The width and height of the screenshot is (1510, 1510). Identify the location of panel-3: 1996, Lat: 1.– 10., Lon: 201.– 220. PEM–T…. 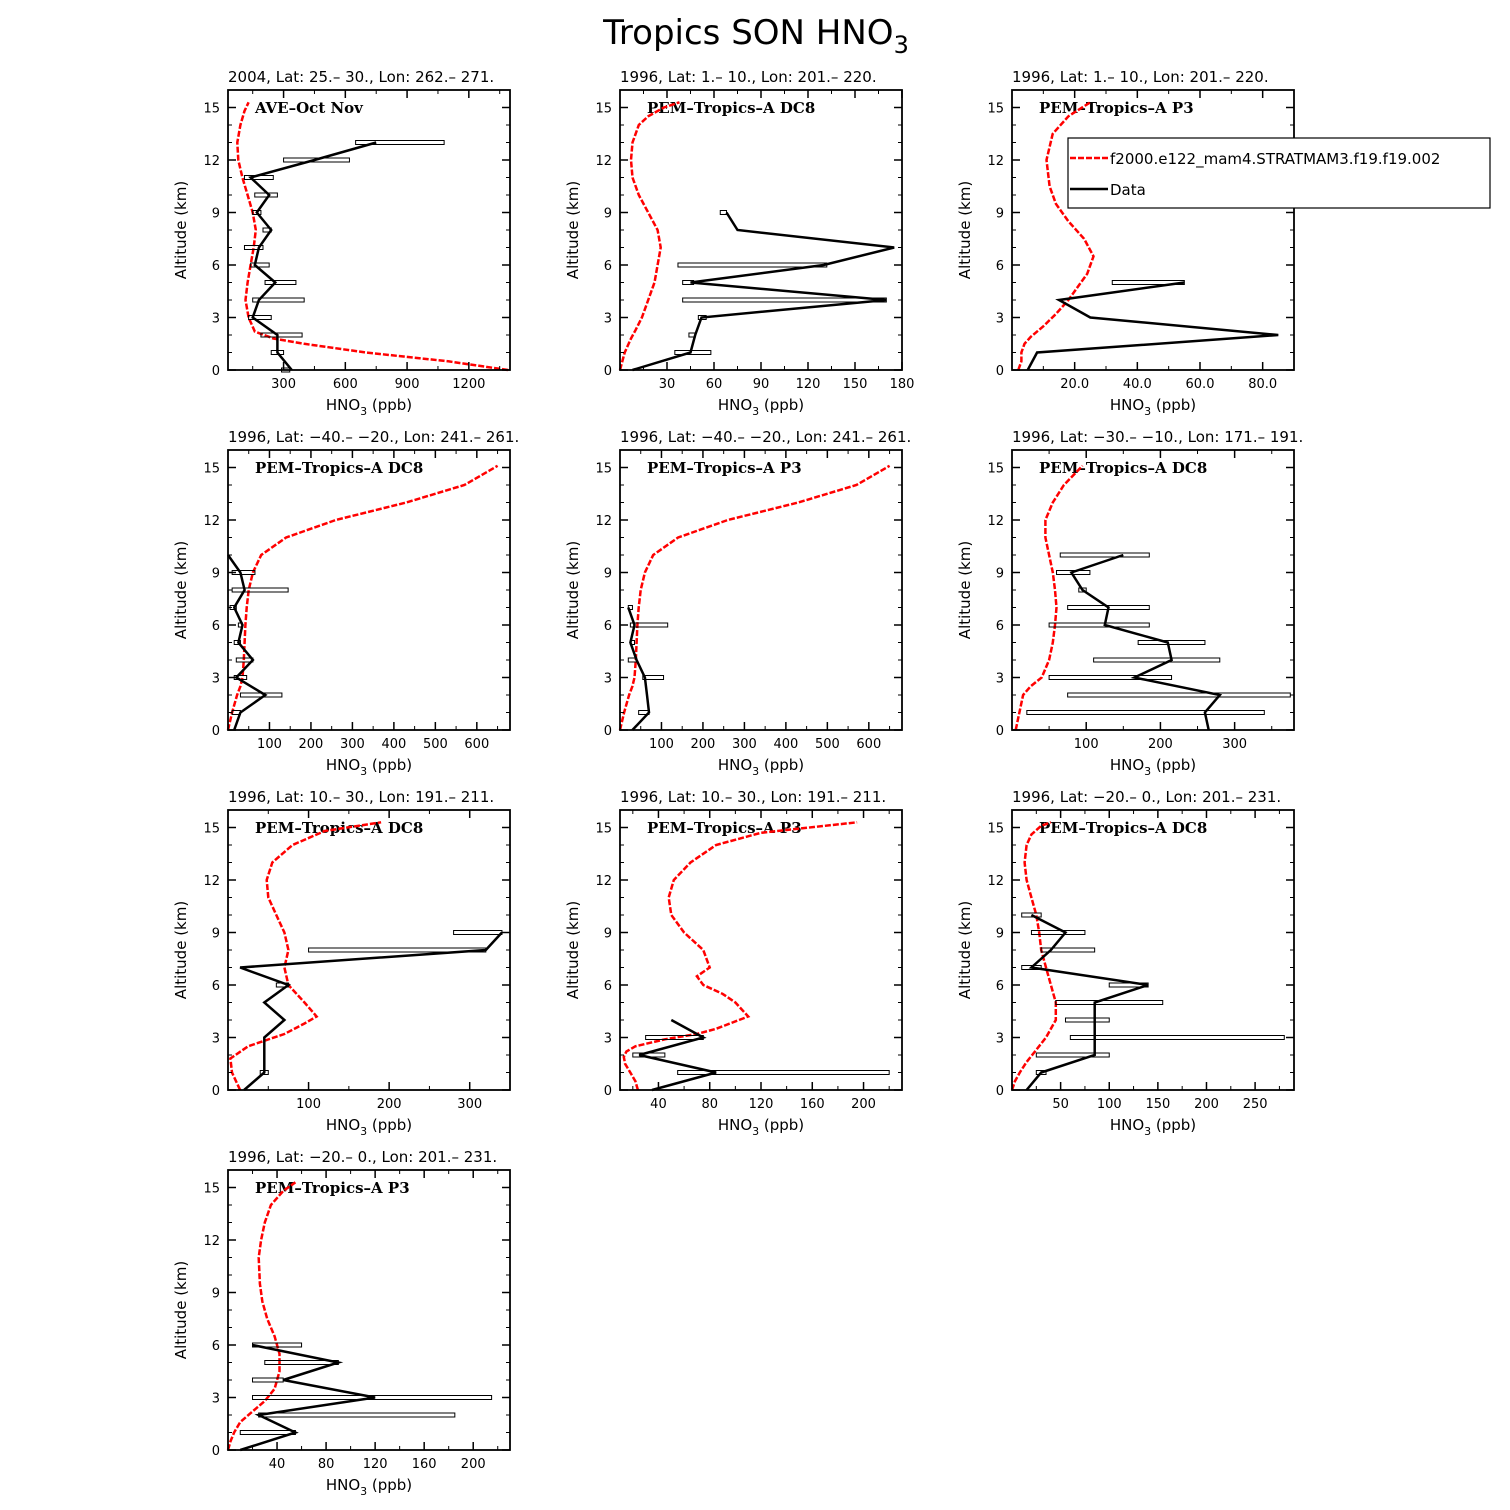
(1125, 243).